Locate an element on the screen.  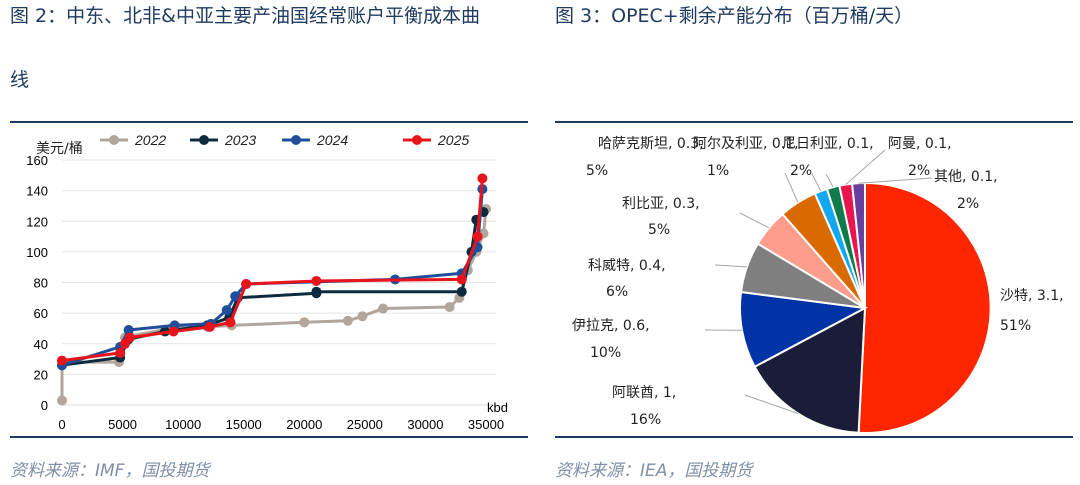
slice-label: 阿联酋, 1, is located at coordinates (644, 392).